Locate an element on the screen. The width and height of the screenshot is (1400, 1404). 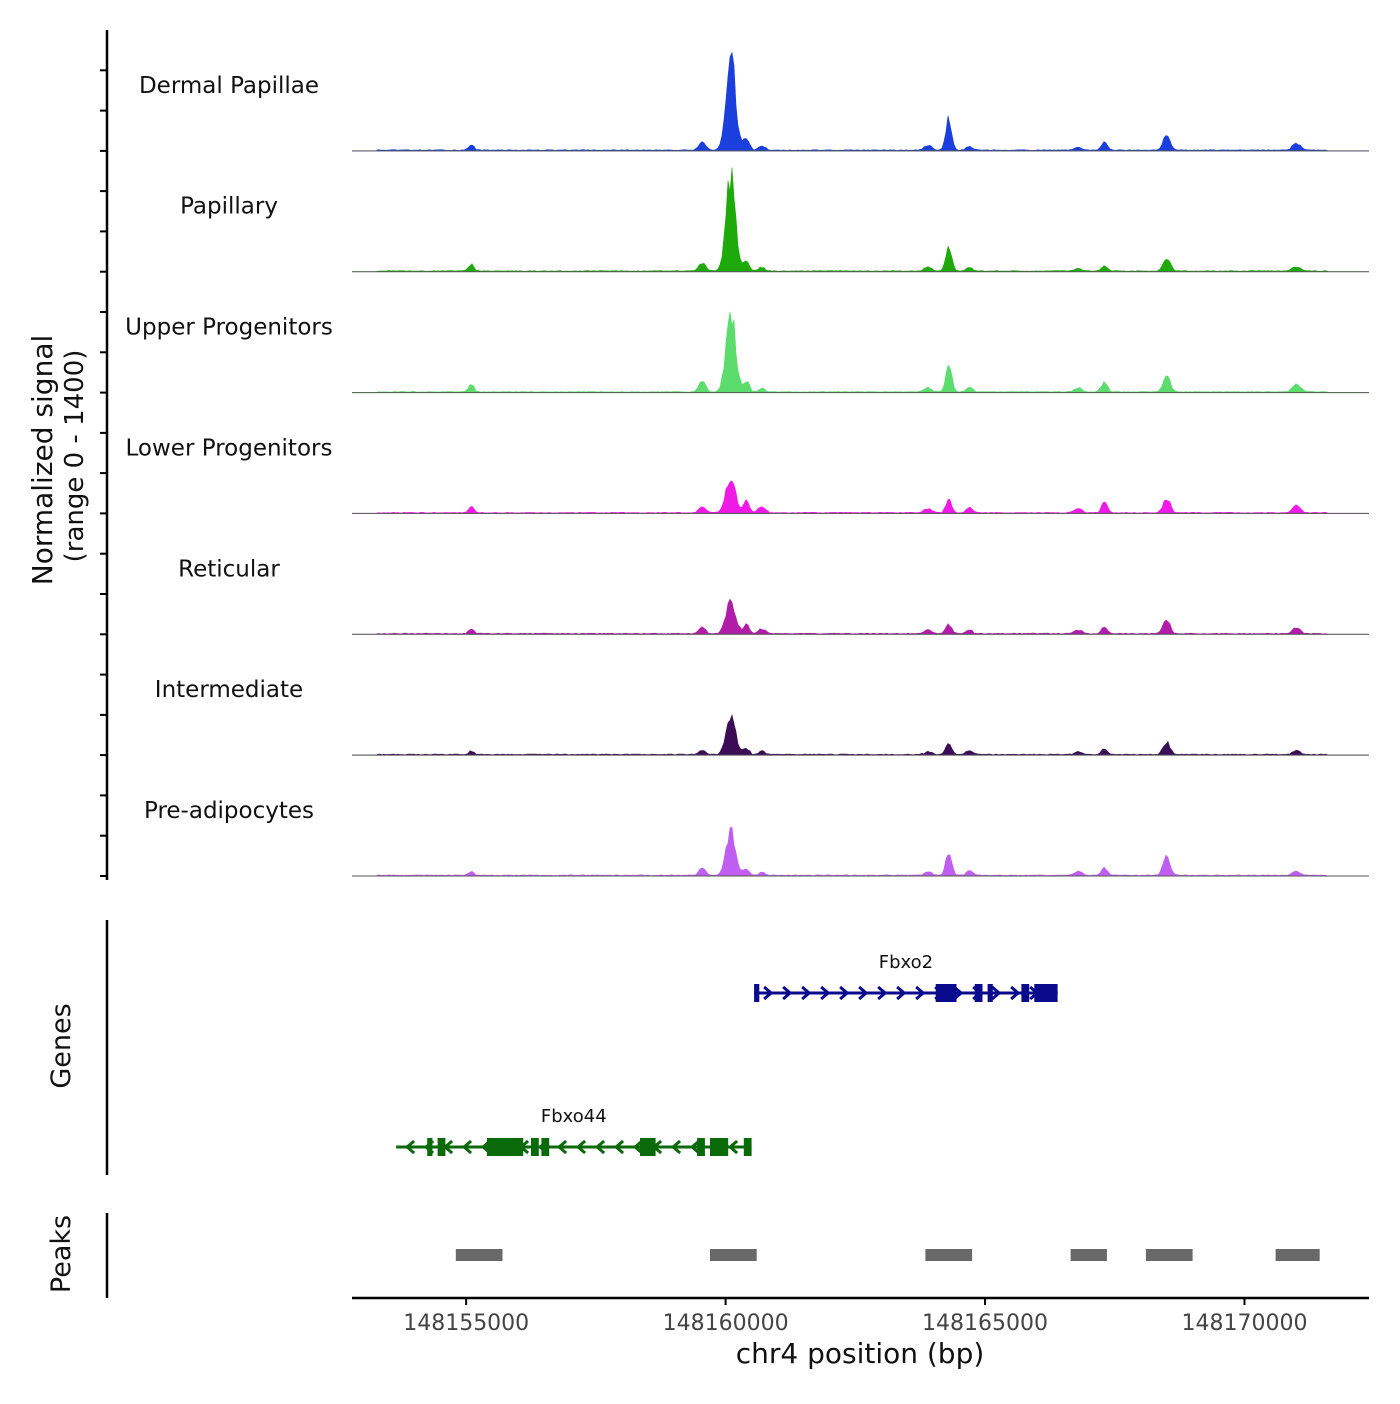
gene-label: Fbxo2 is located at coordinates (906, 962).